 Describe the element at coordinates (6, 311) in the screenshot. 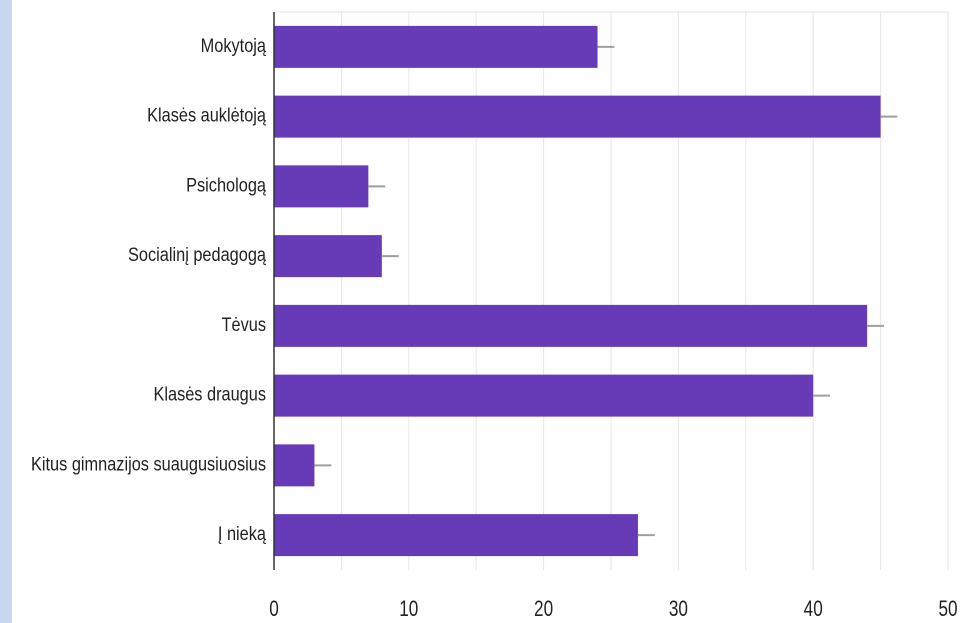

I see `left-edge-strip` at that location.